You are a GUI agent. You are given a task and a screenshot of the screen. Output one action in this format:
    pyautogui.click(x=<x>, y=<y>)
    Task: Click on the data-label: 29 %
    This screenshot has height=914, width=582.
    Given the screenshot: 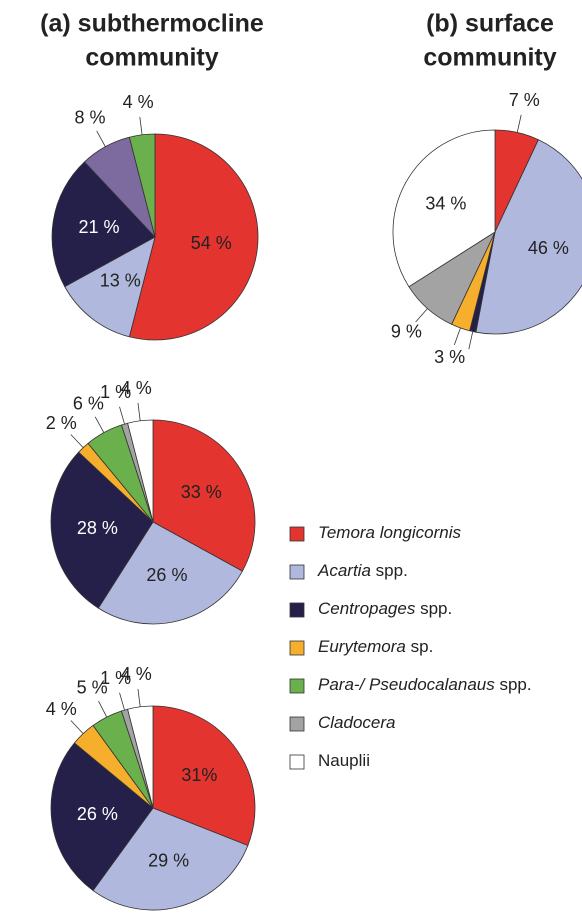 What is the action you would take?
    pyautogui.click(x=168, y=861)
    